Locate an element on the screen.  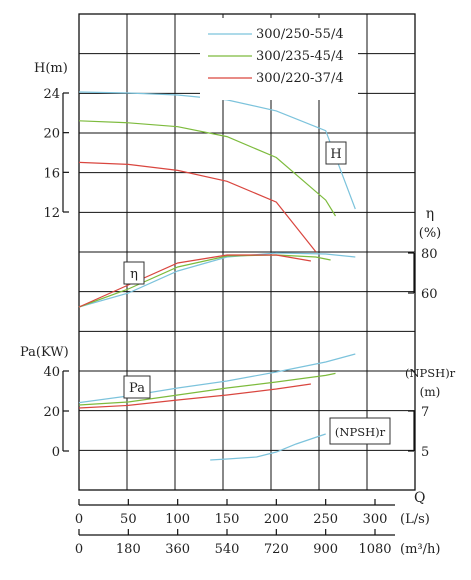
eta-axis-unit: (%) is located at coordinates (430, 233).